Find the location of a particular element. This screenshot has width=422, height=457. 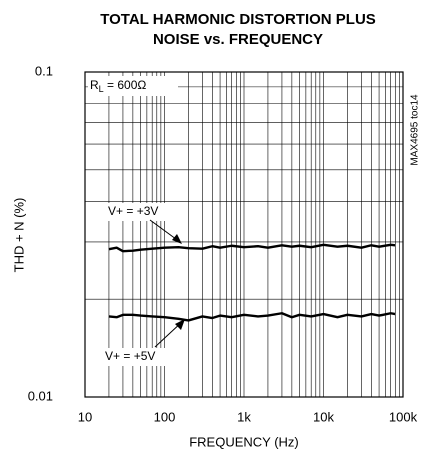

x-tick-label: 1k is located at coordinates (244, 416).